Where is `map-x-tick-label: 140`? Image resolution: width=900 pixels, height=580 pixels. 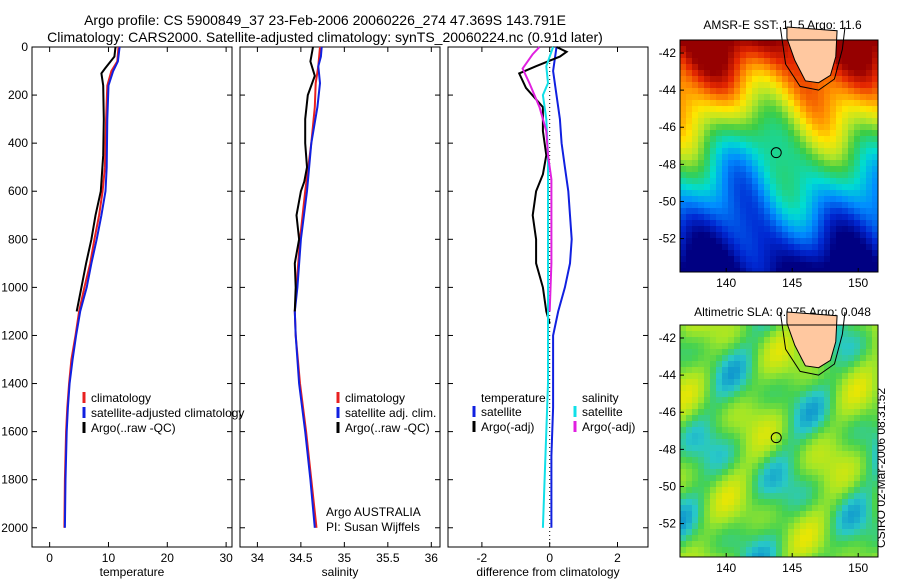 map-x-tick-label: 140 is located at coordinates (726, 568).